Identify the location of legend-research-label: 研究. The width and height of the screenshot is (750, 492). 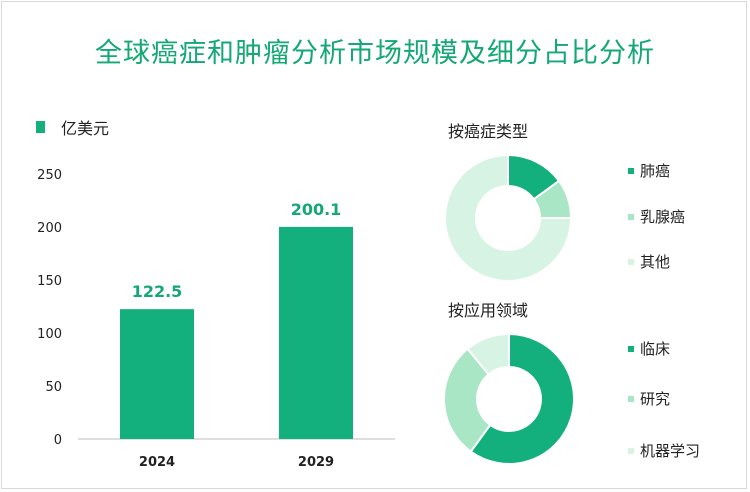
(655, 399).